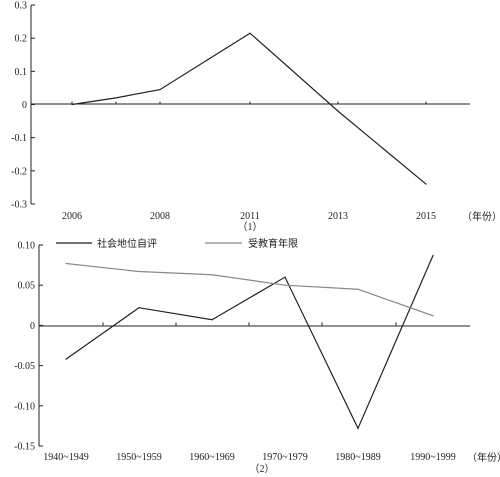  What do you see at coordinates (211, 457) in the screenshot?
I see `chart-2-x-tick-label: 1960~1969` at bounding box center [211, 457].